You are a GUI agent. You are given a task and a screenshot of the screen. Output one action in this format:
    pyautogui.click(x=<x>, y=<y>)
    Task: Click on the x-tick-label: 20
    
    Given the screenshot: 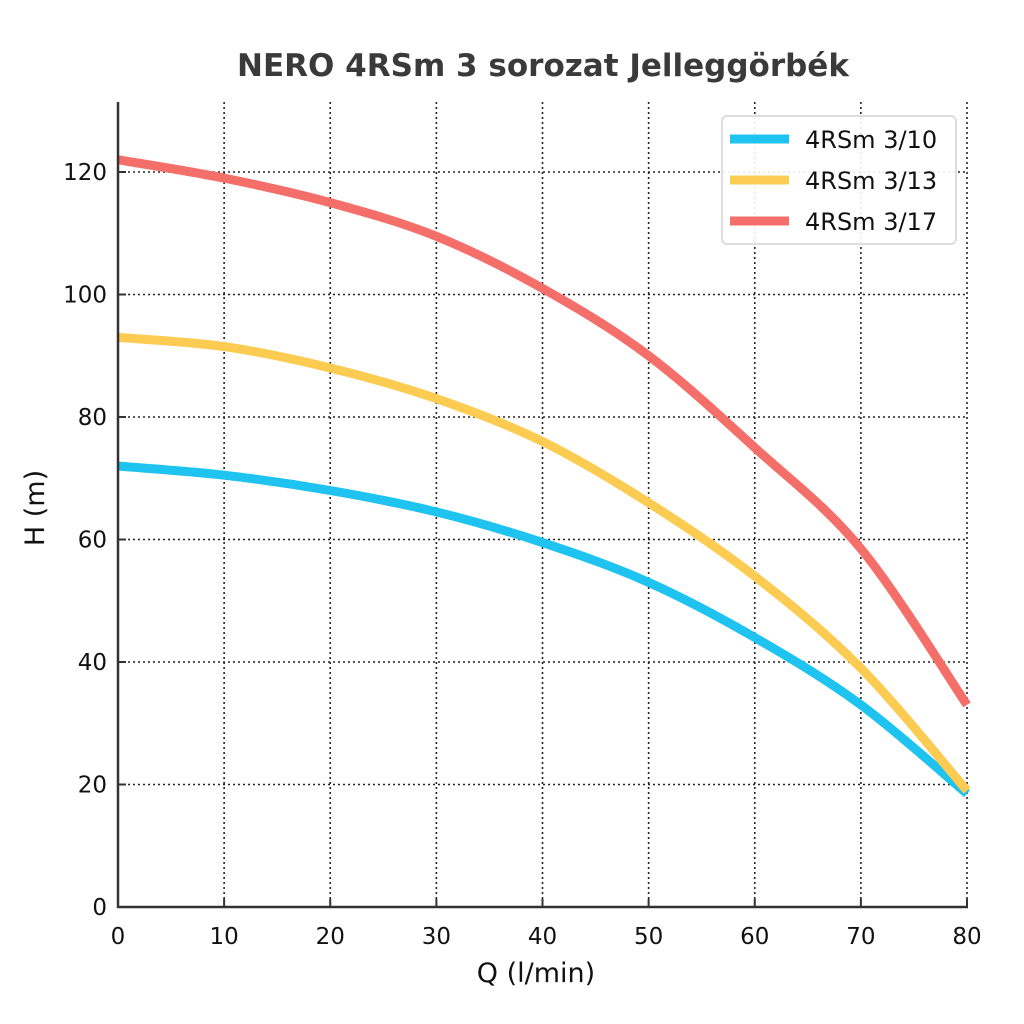 What is the action you would take?
    pyautogui.click(x=330, y=937)
    